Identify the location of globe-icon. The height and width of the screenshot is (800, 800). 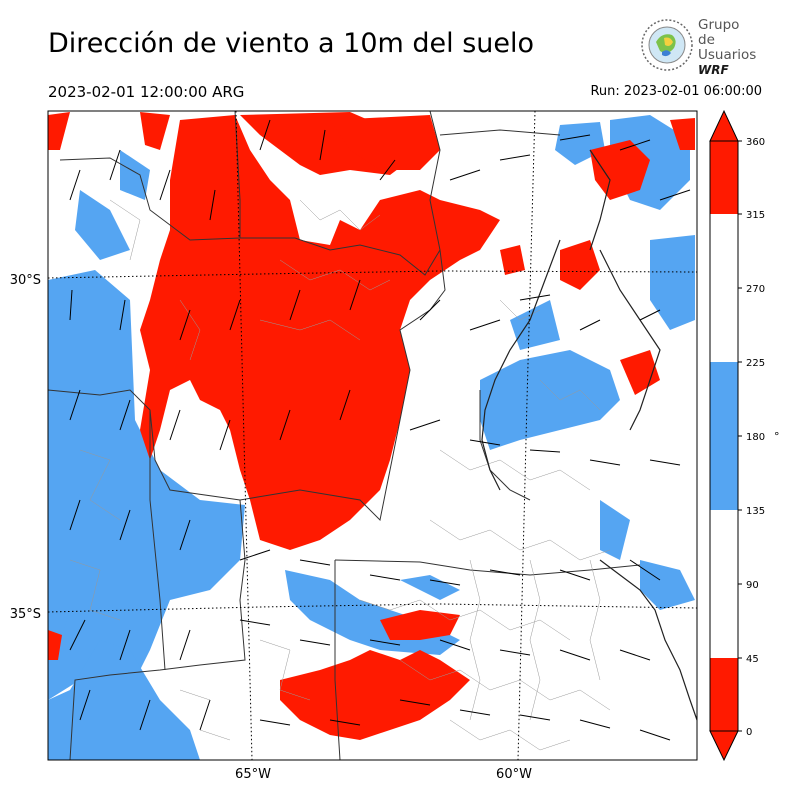
(667, 45).